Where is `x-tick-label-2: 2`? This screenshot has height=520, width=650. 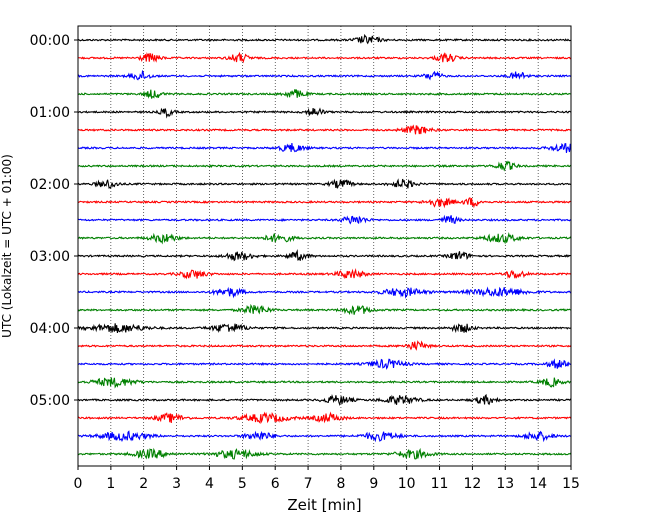
x-tick-label-2: 2 is located at coordinates (143, 484).